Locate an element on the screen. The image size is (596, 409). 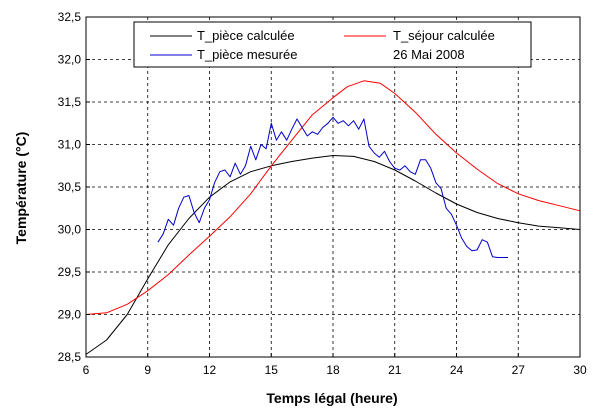
x-axis-label: Temps légal (heure) is located at coordinates (331, 398).